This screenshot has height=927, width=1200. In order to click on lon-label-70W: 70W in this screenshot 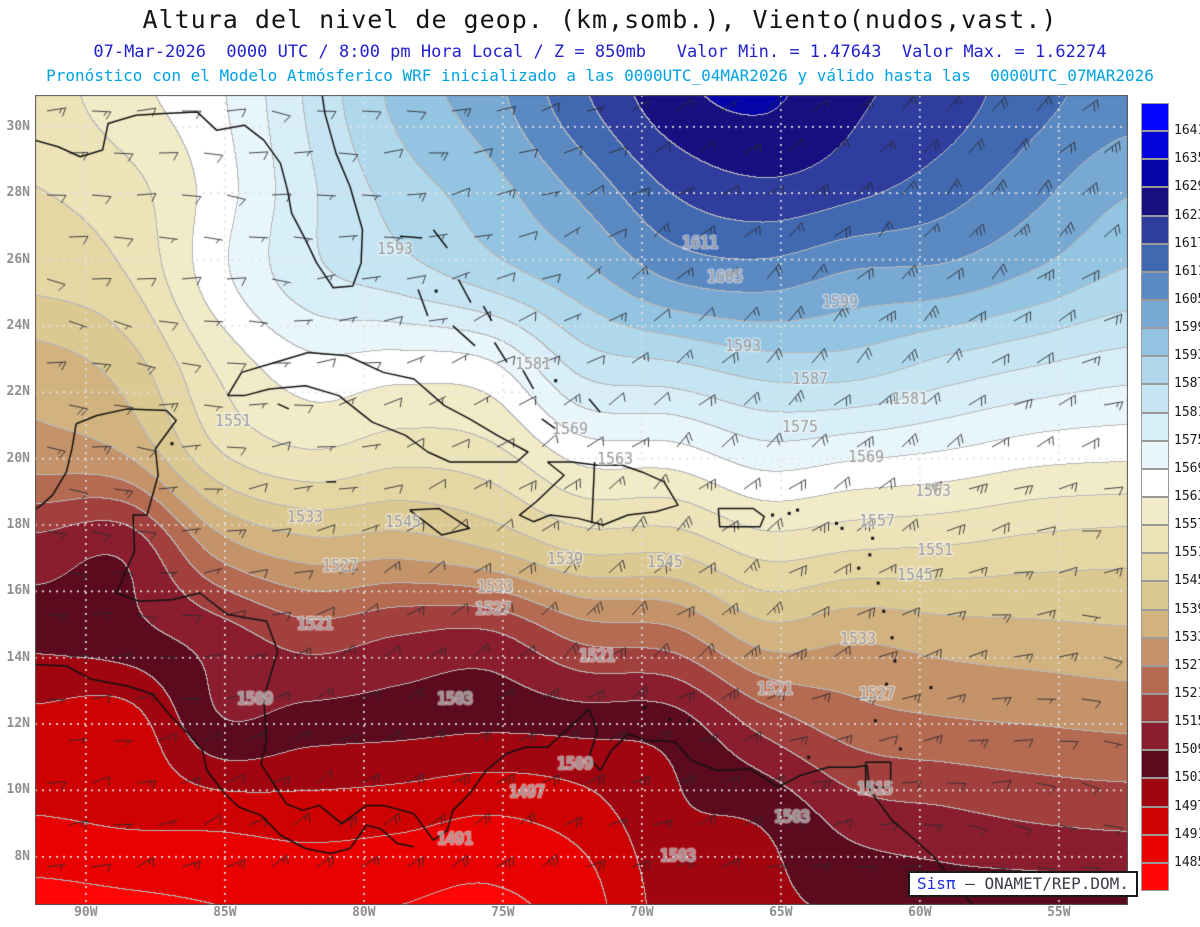, I will do `click(642, 912)`.